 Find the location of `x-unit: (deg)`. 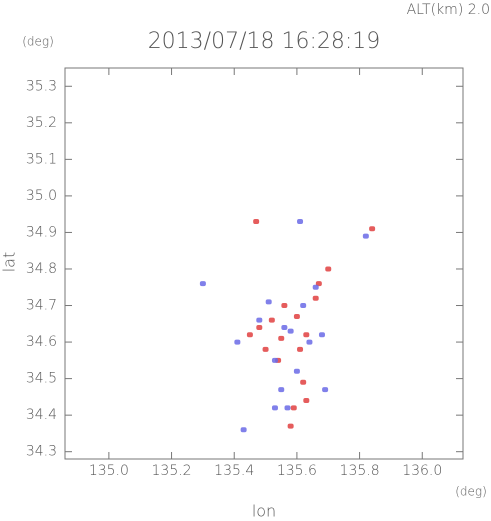

x-unit: (deg) is located at coordinates (471, 492).